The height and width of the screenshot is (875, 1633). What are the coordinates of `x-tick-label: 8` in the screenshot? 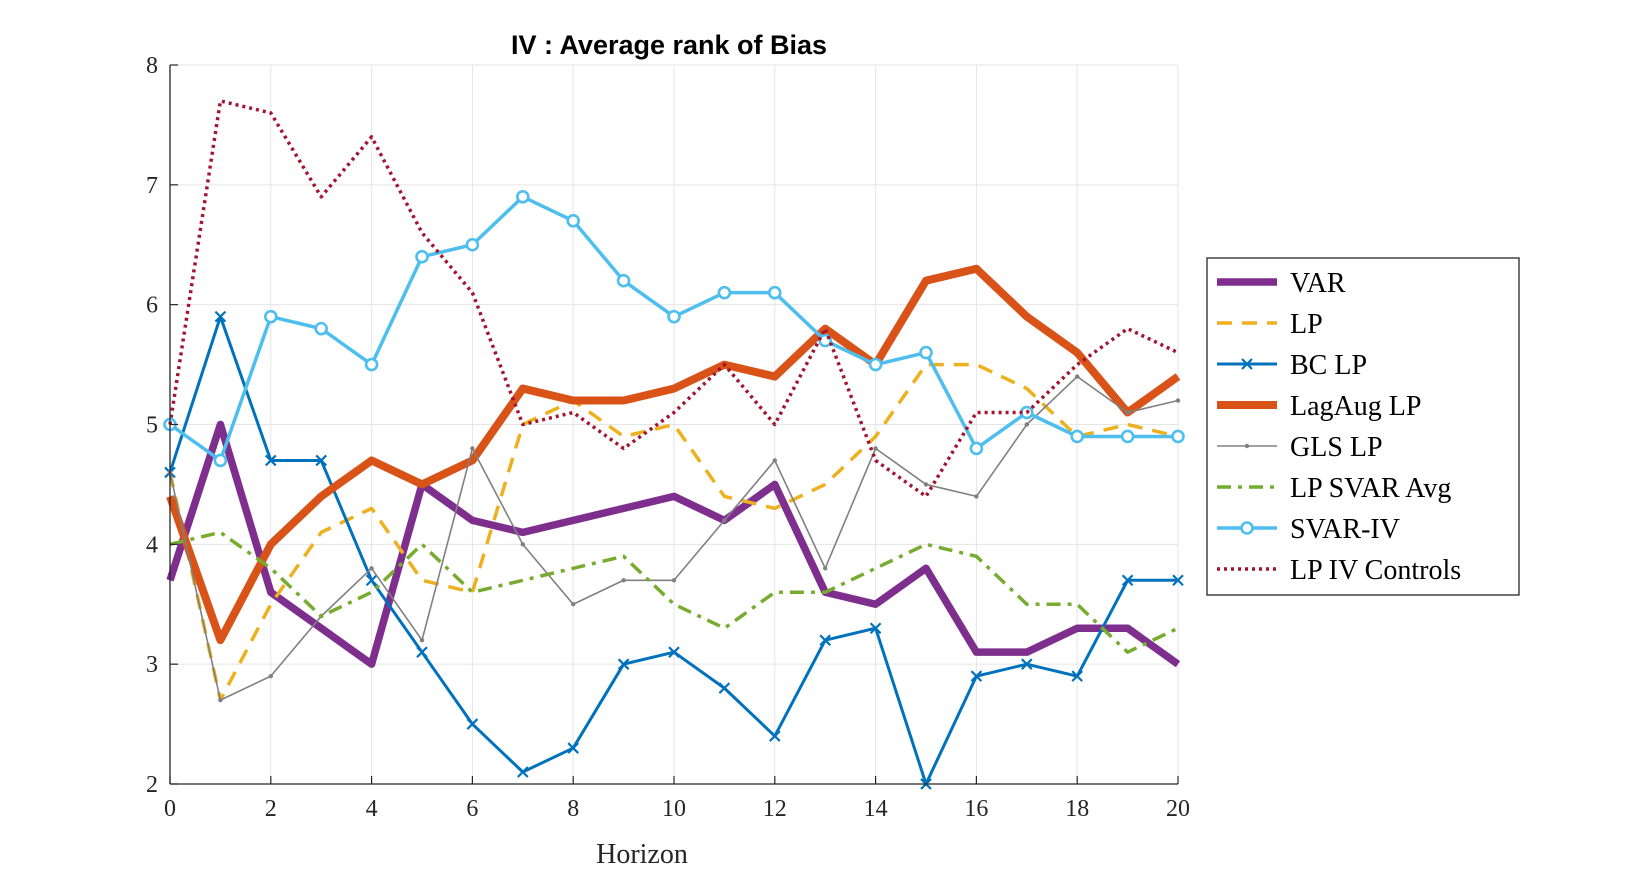 It's located at (573, 809).